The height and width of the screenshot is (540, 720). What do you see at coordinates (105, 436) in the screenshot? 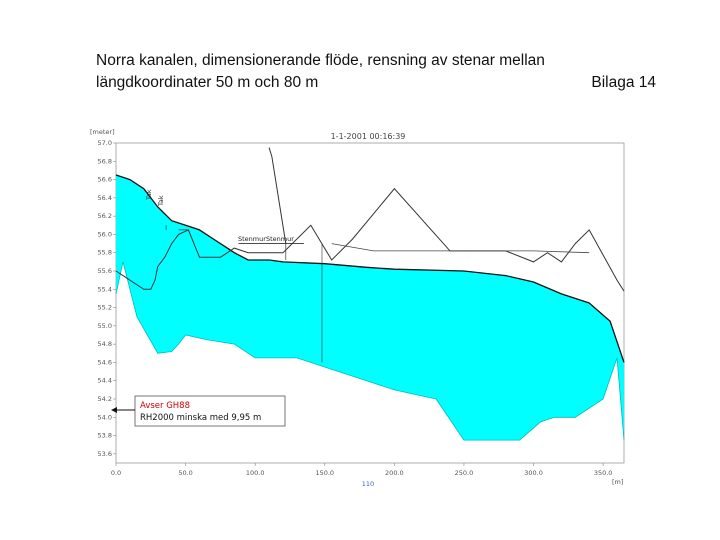
I see `y-tick-label: 53.8` at bounding box center [105, 436].